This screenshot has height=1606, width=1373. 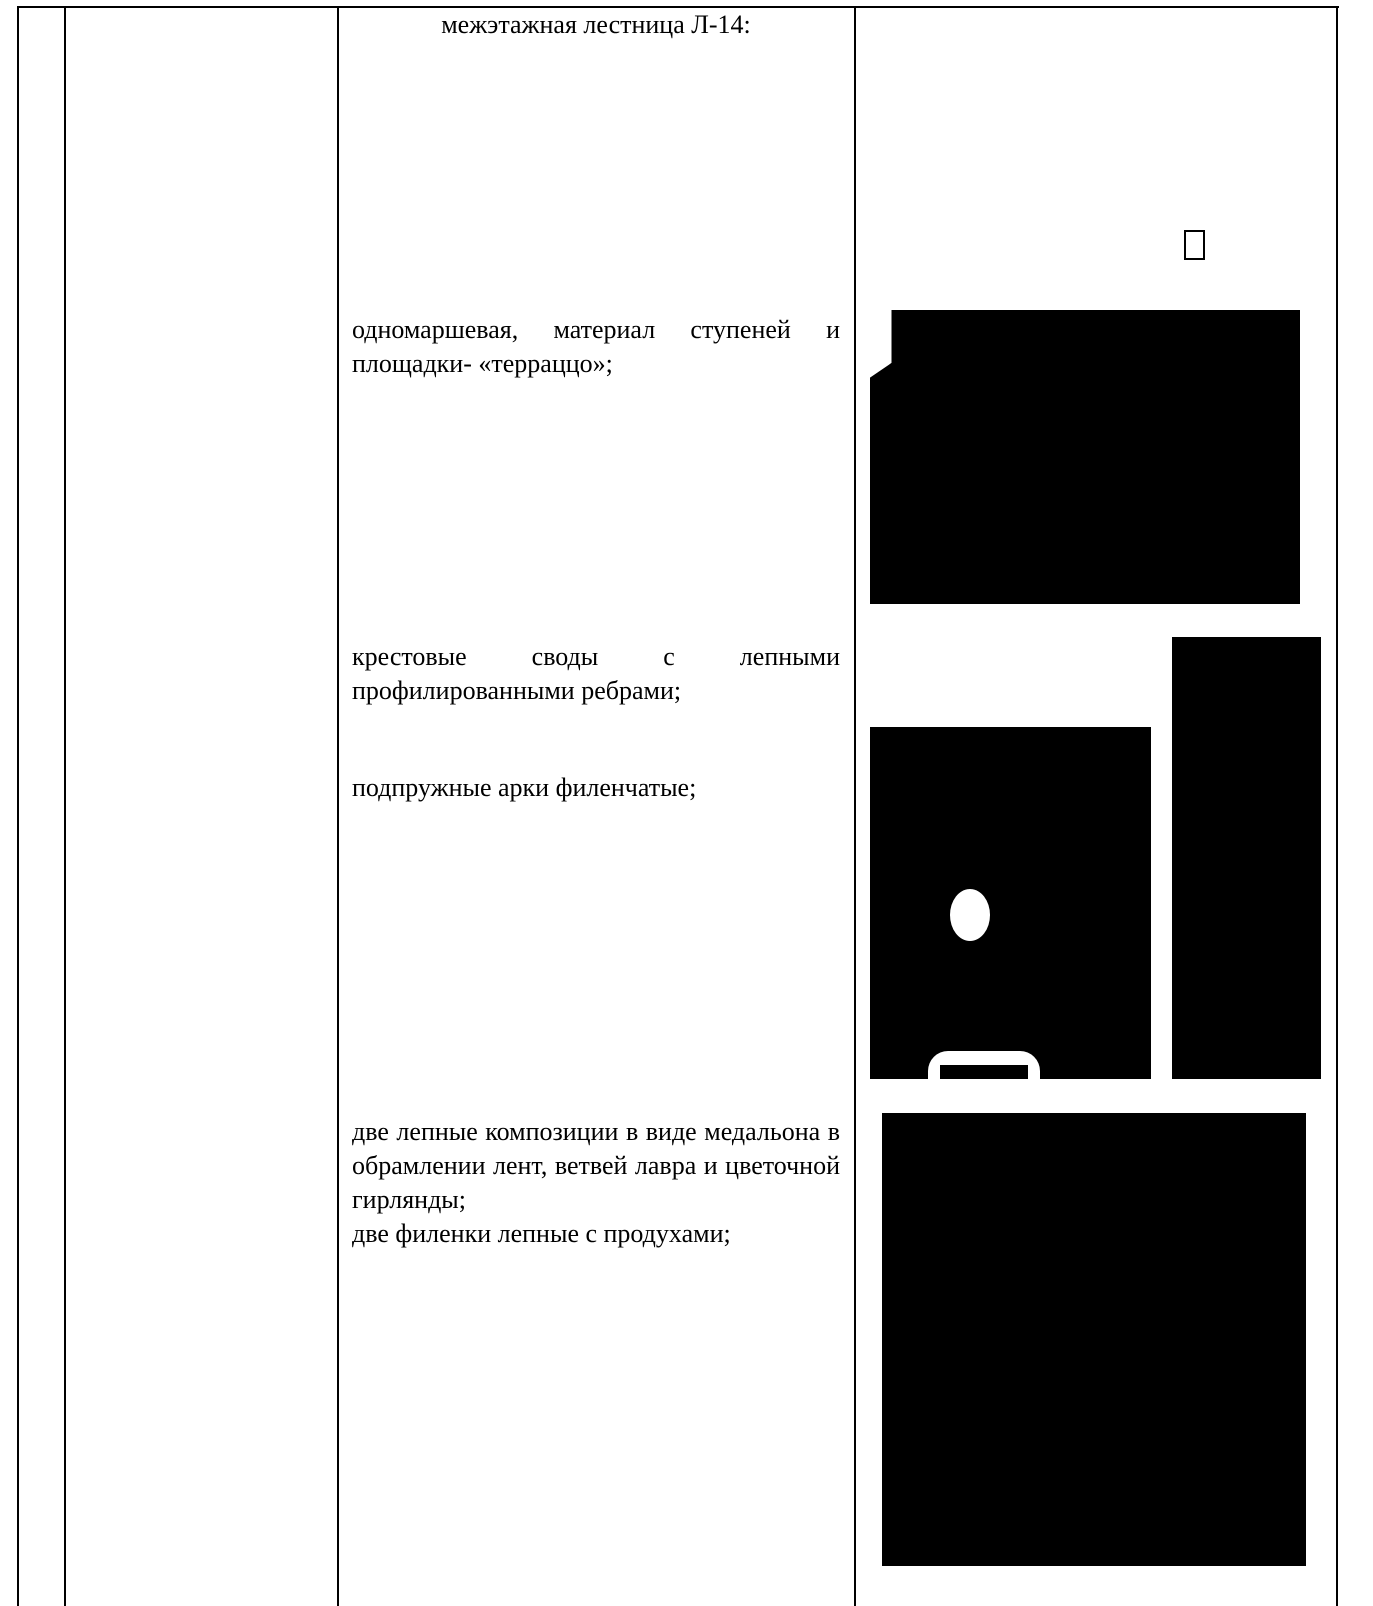 I want to click on table-top-border, so click(x=678, y=7).